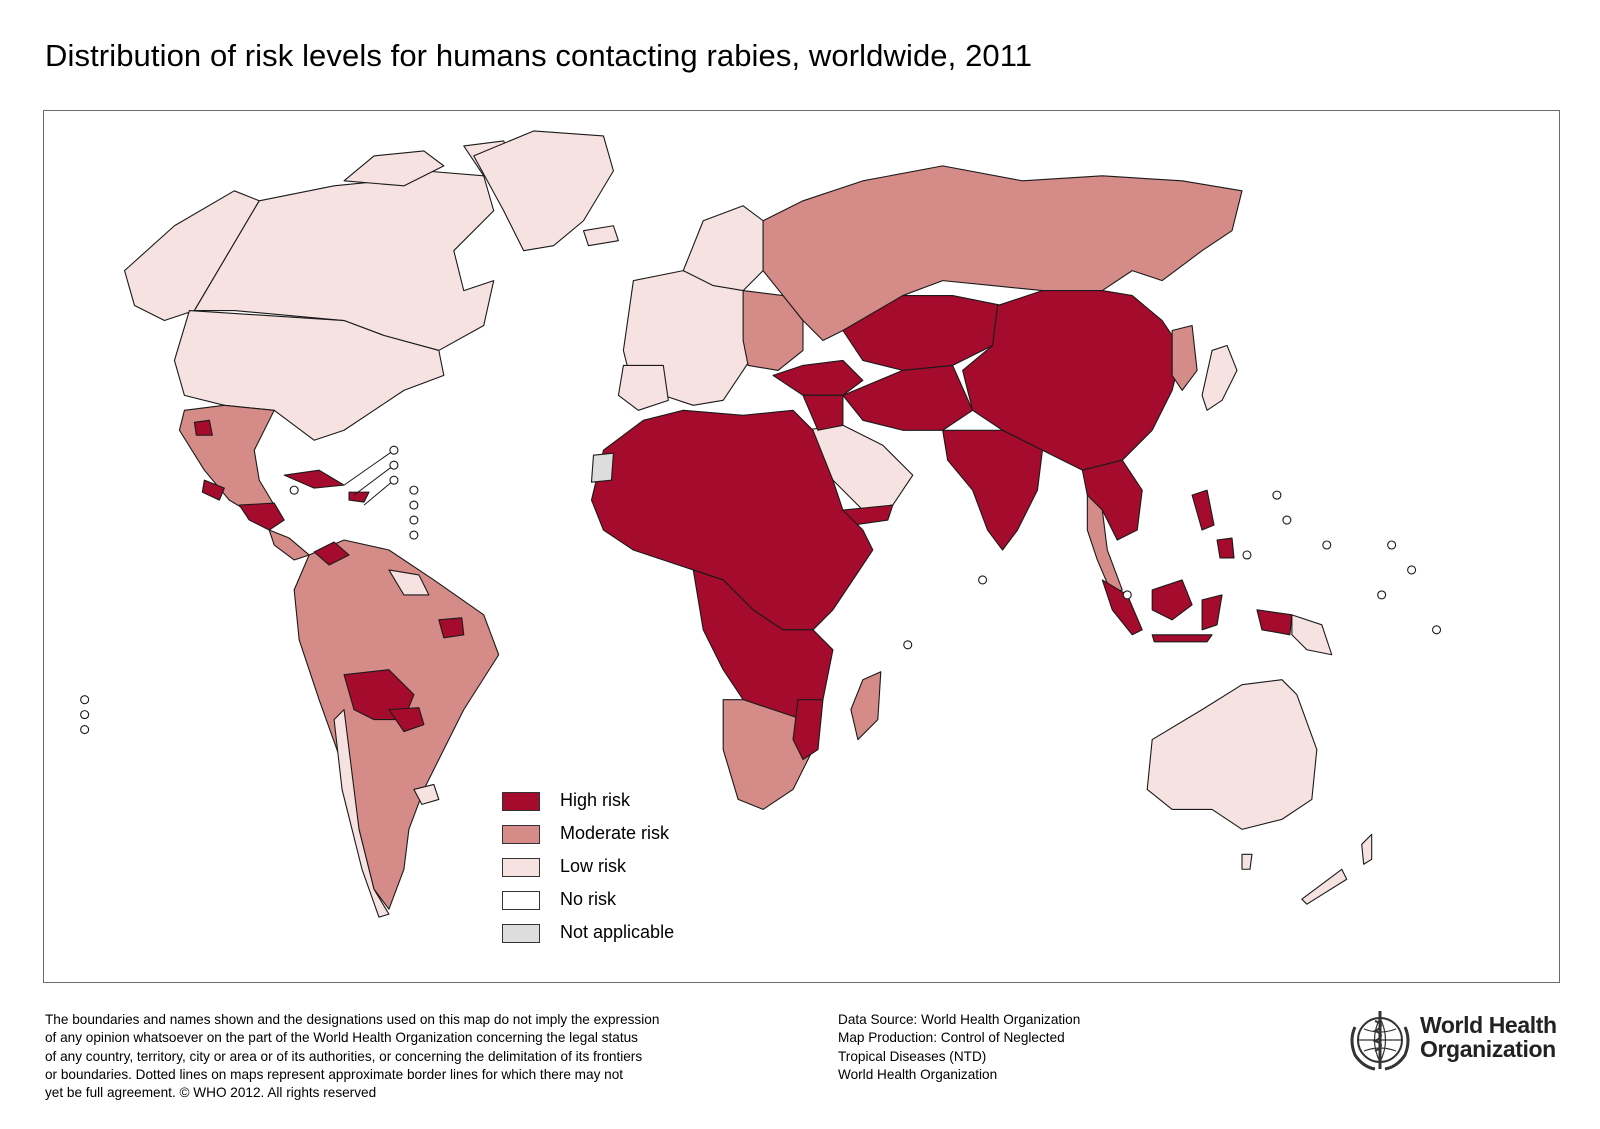  Describe the element at coordinates (1274, 622) in the screenshot. I see `region-new-guinea-west` at that location.